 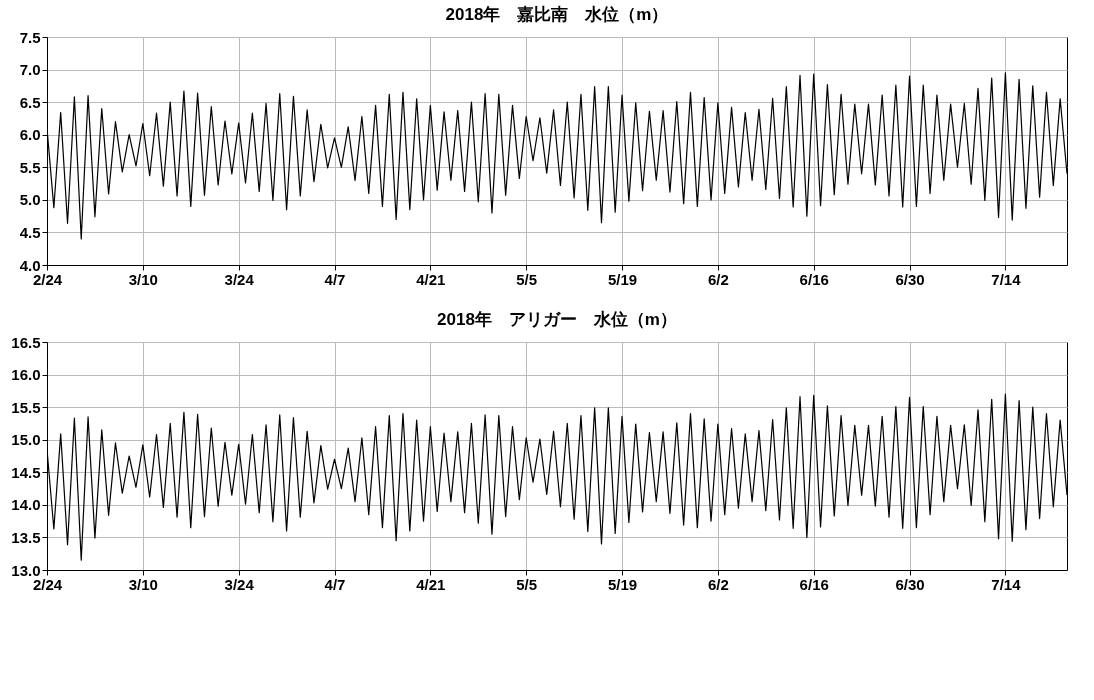 What do you see at coordinates (30, 135) in the screenshot?
I see `y-tick-label: 6.0` at bounding box center [30, 135].